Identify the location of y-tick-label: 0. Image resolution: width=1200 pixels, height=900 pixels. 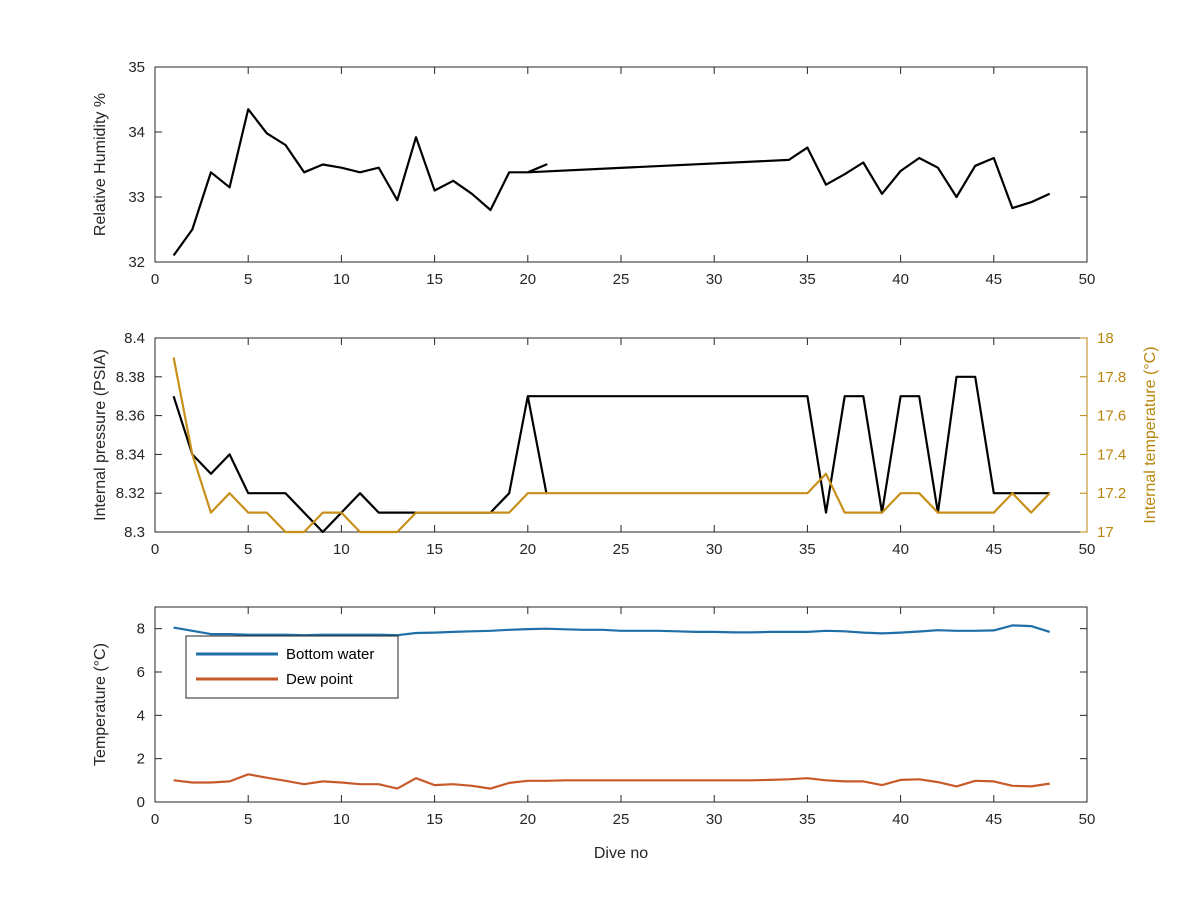
(141, 802).